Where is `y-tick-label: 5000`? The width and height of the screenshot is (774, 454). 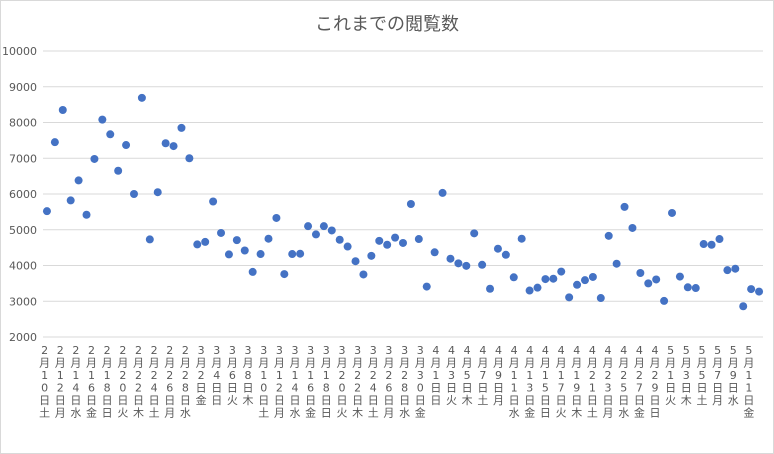
y-tick-label: 5000 is located at coordinates (23, 230).